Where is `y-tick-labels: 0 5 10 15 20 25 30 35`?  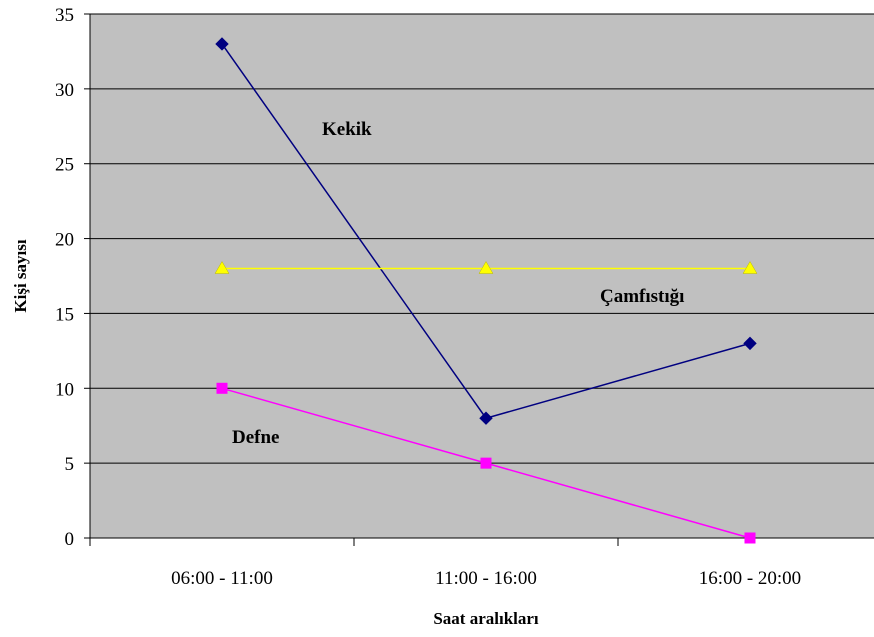 y-tick-labels: 0 5 10 15 20 25 30 35 is located at coordinates (64, 277).